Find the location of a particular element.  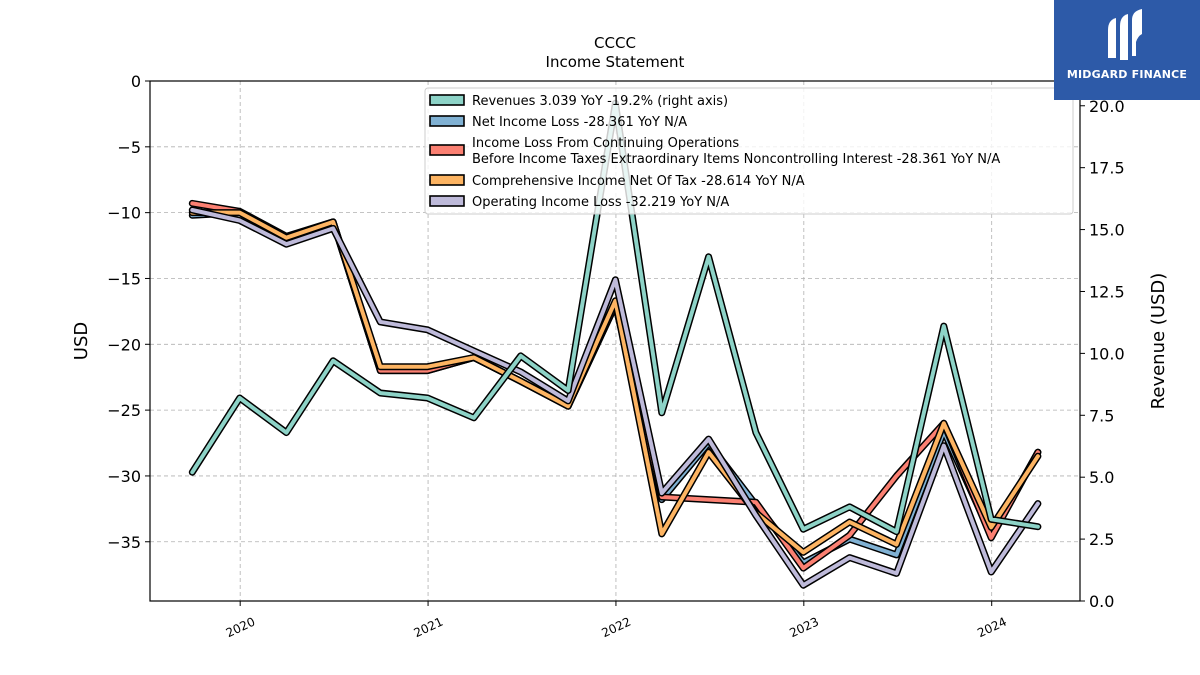

right-axis-ticks: 0.0 2.5 5.0 7.5 10.0 12.5 15.0 17.5 20.0 is located at coordinates (1102, 354).